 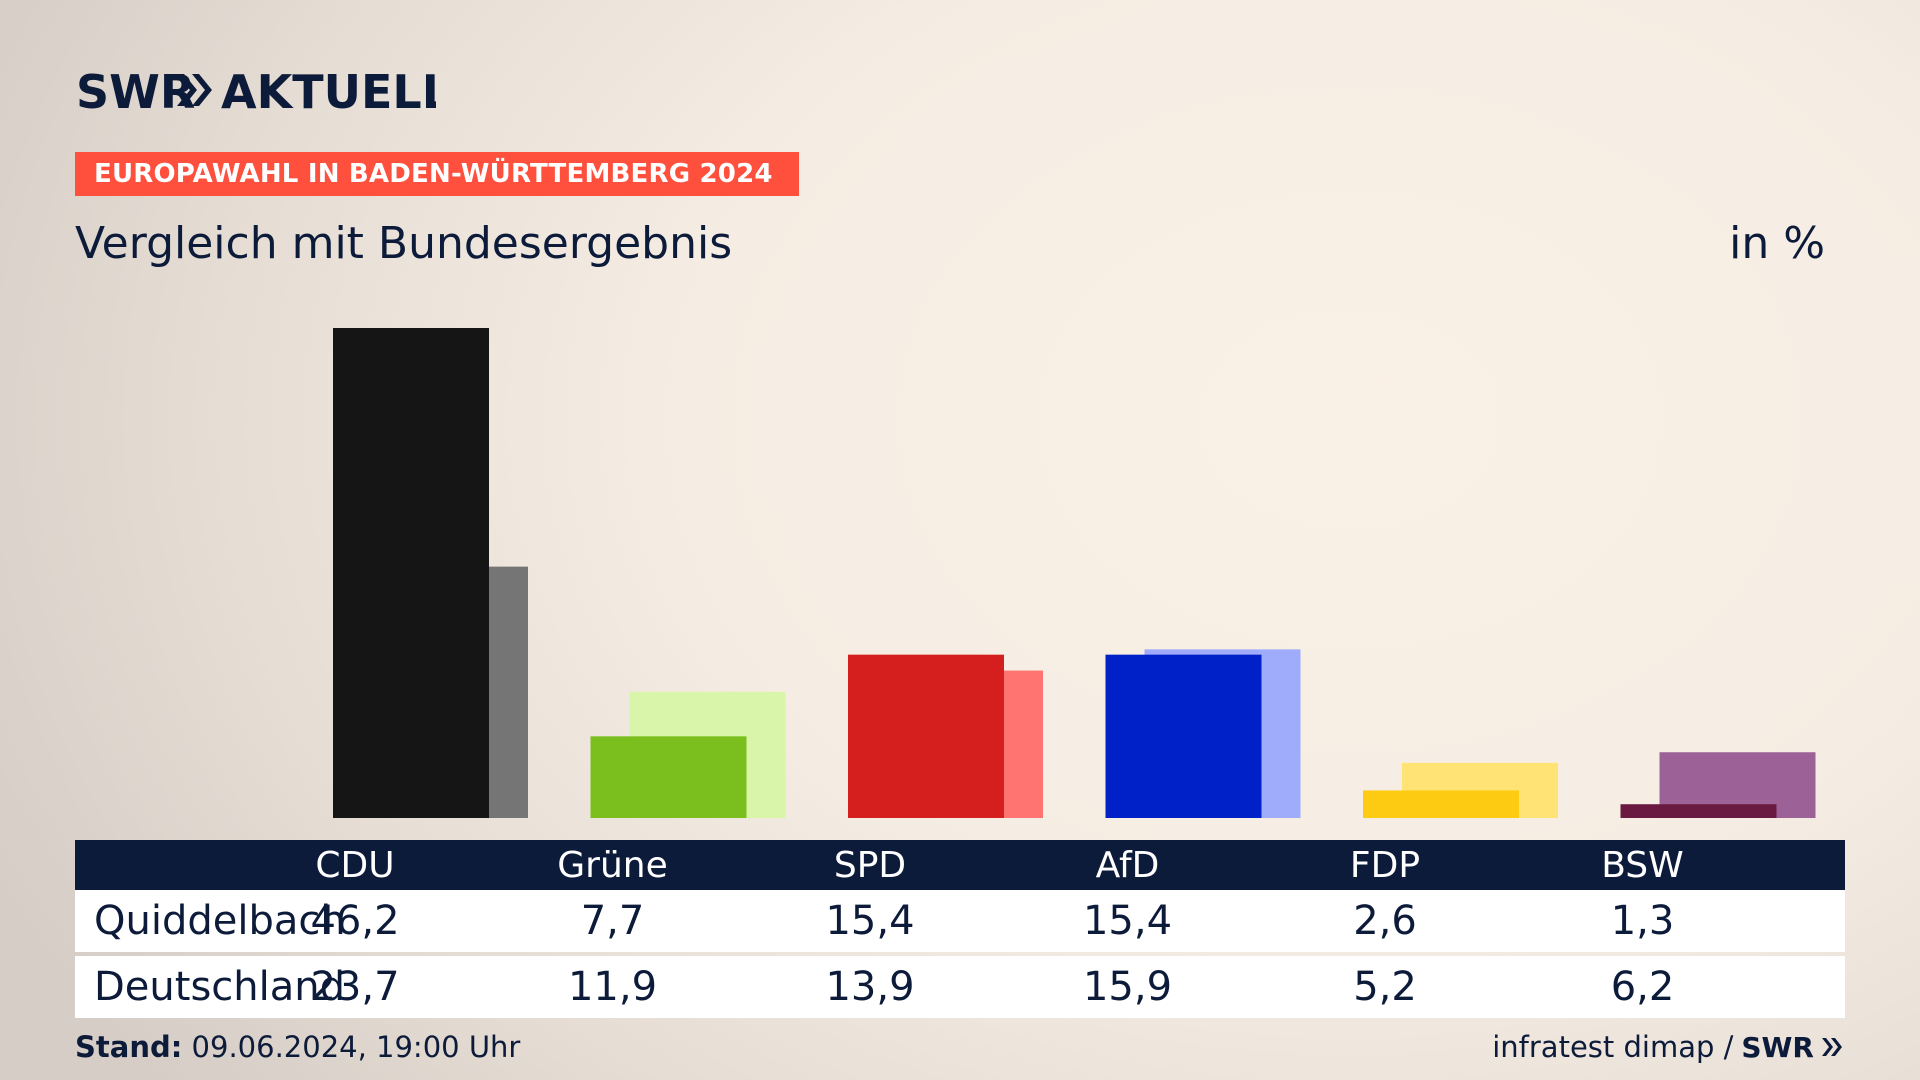 I want to click on row-label: Deutschland, so click(x=219, y=987).